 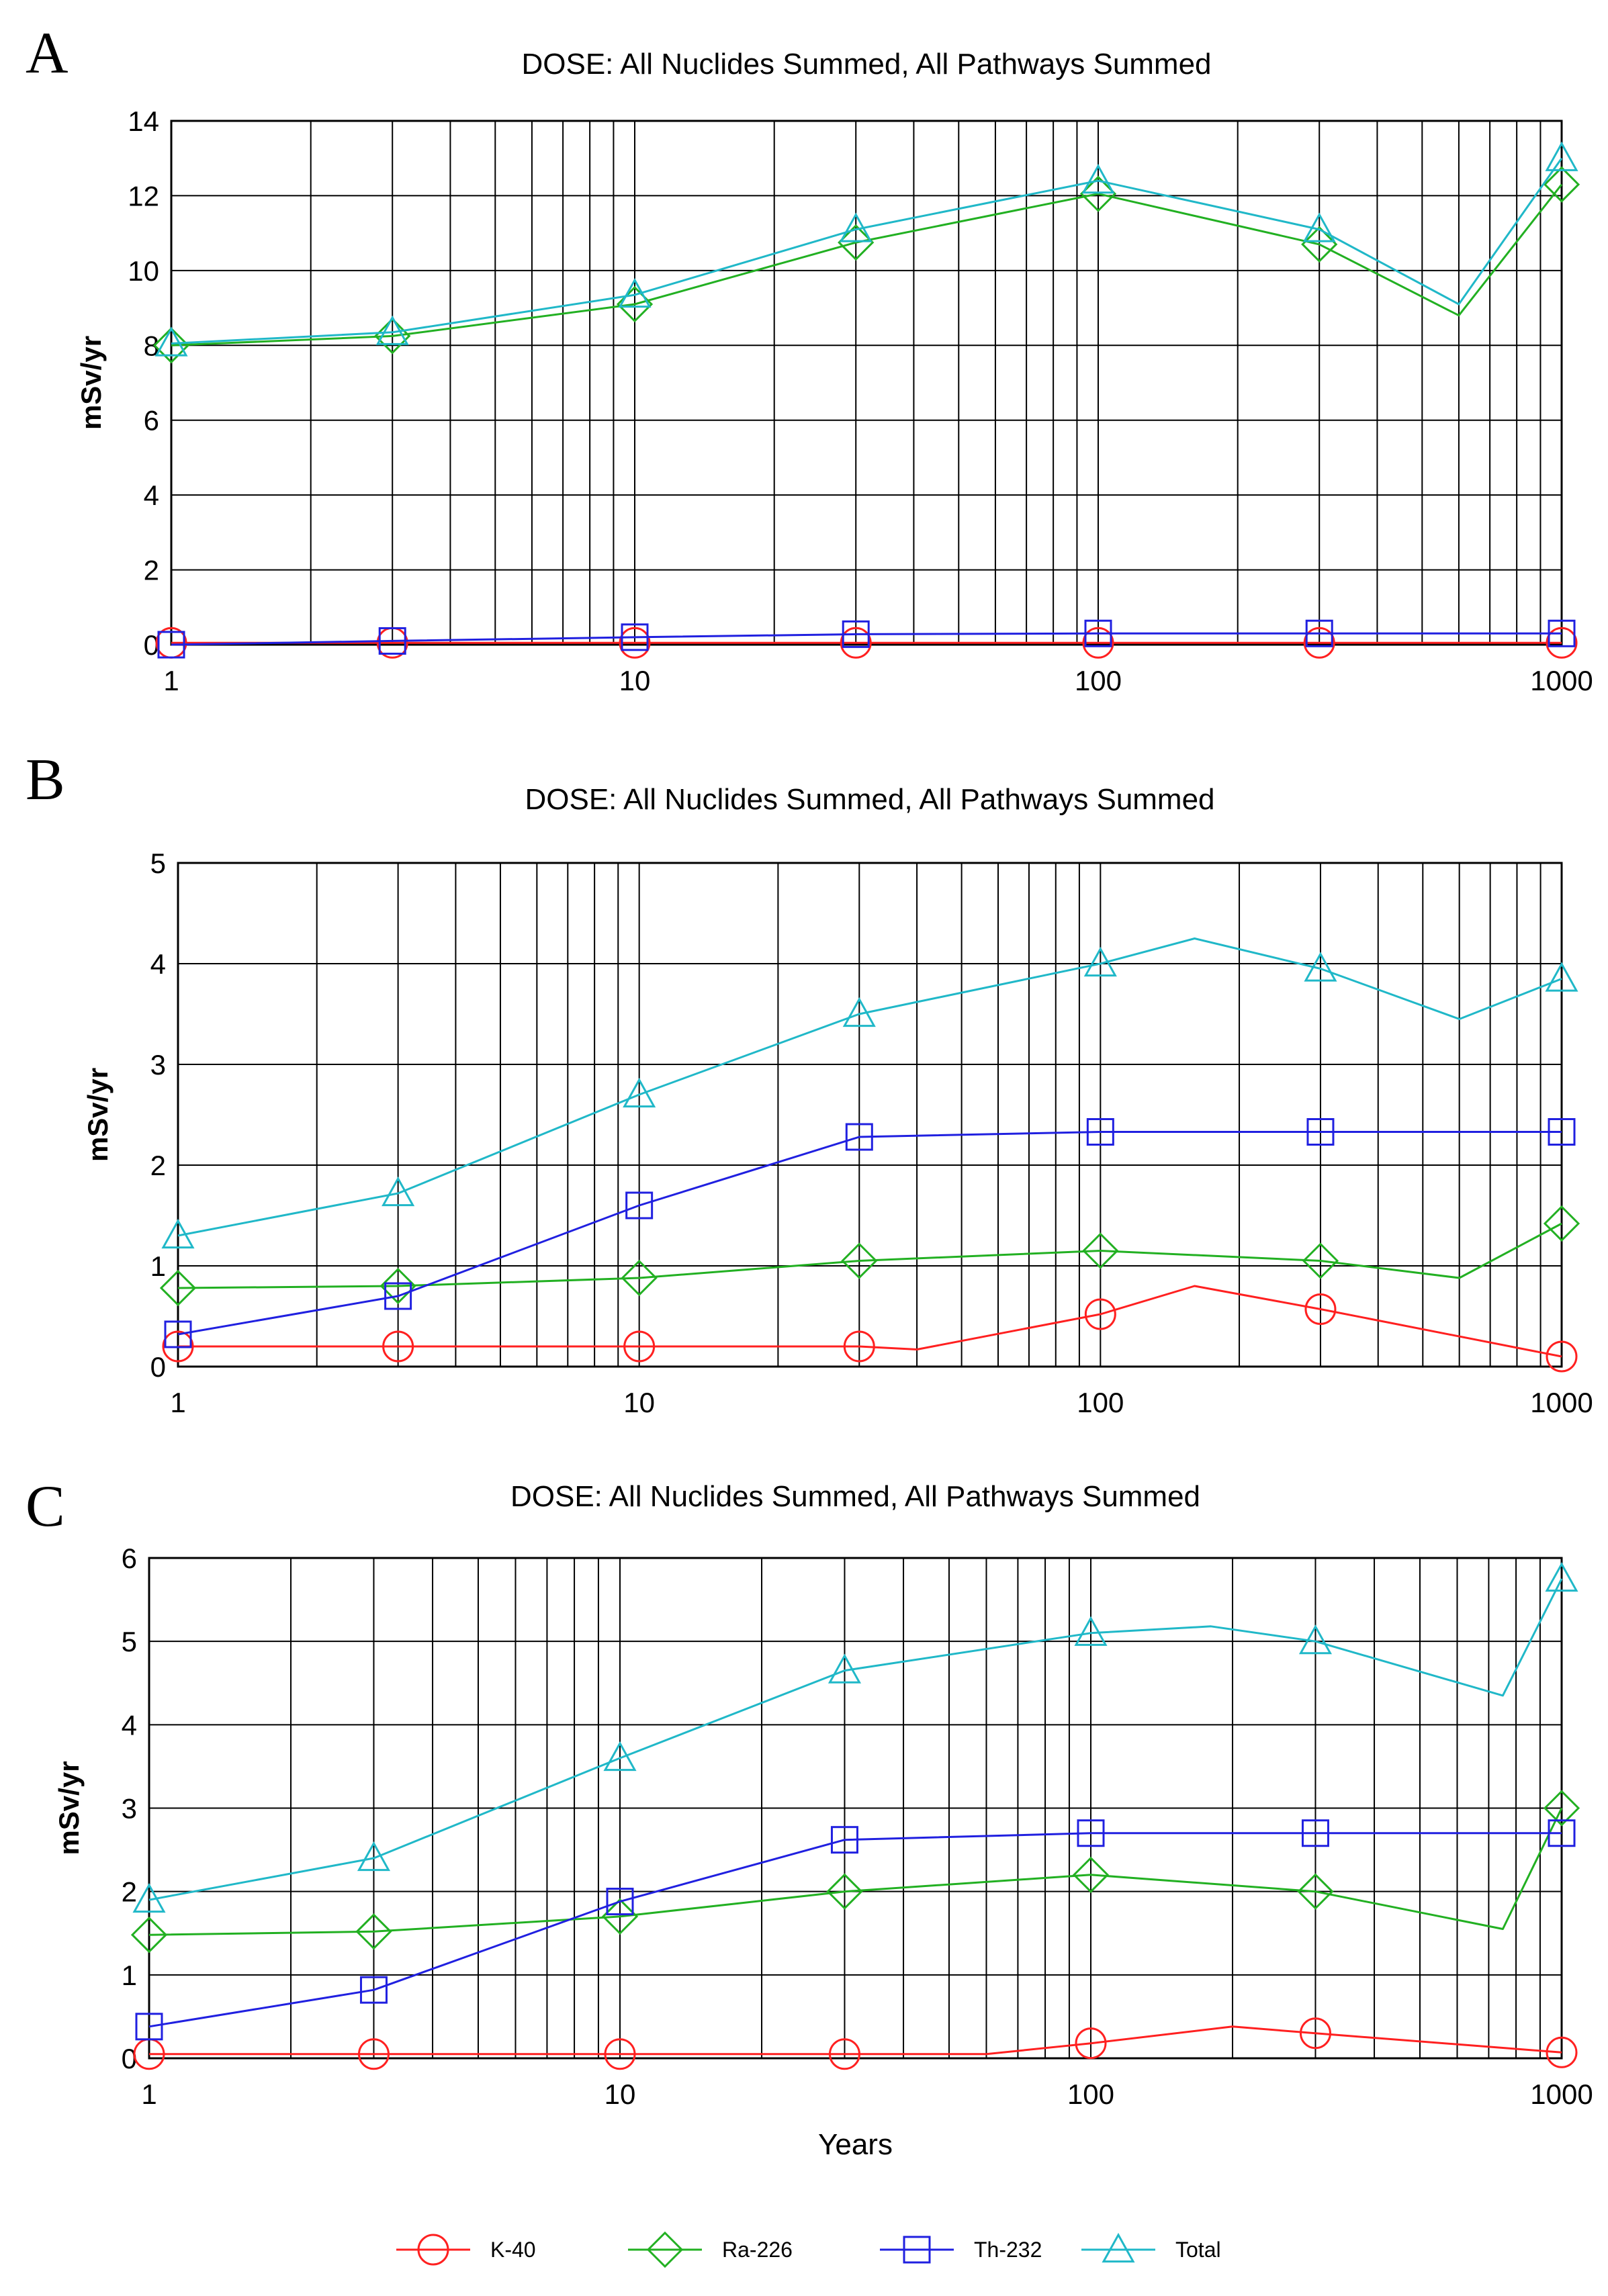 What do you see at coordinates (513, 2250) in the screenshot?
I see `legend-label: K-40` at bounding box center [513, 2250].